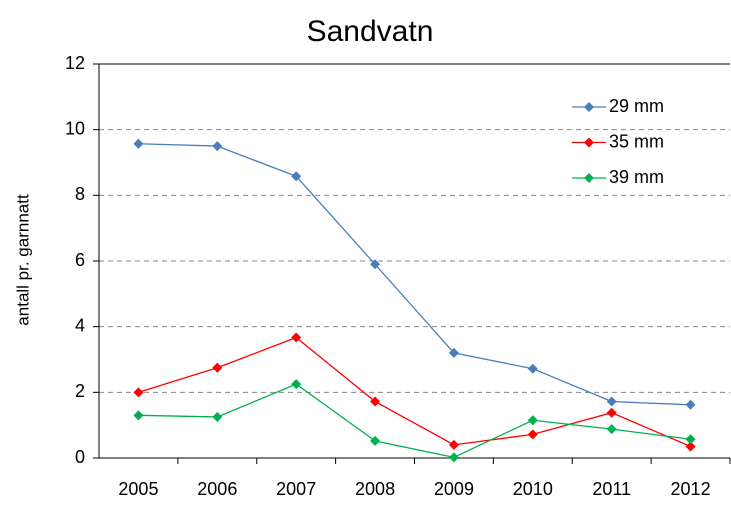 The width and height of the screenshot is (731, 508). I want to click on series-line, so click(414, 421).